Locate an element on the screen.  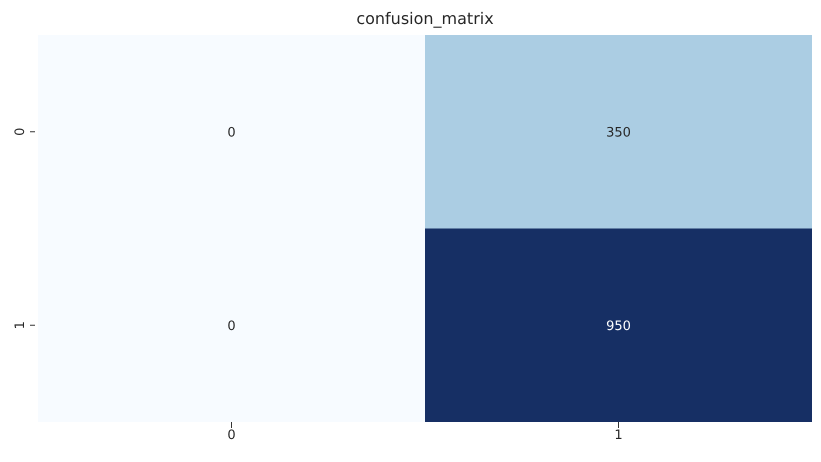
data-label: 350 is located at coordinates (618, 132).